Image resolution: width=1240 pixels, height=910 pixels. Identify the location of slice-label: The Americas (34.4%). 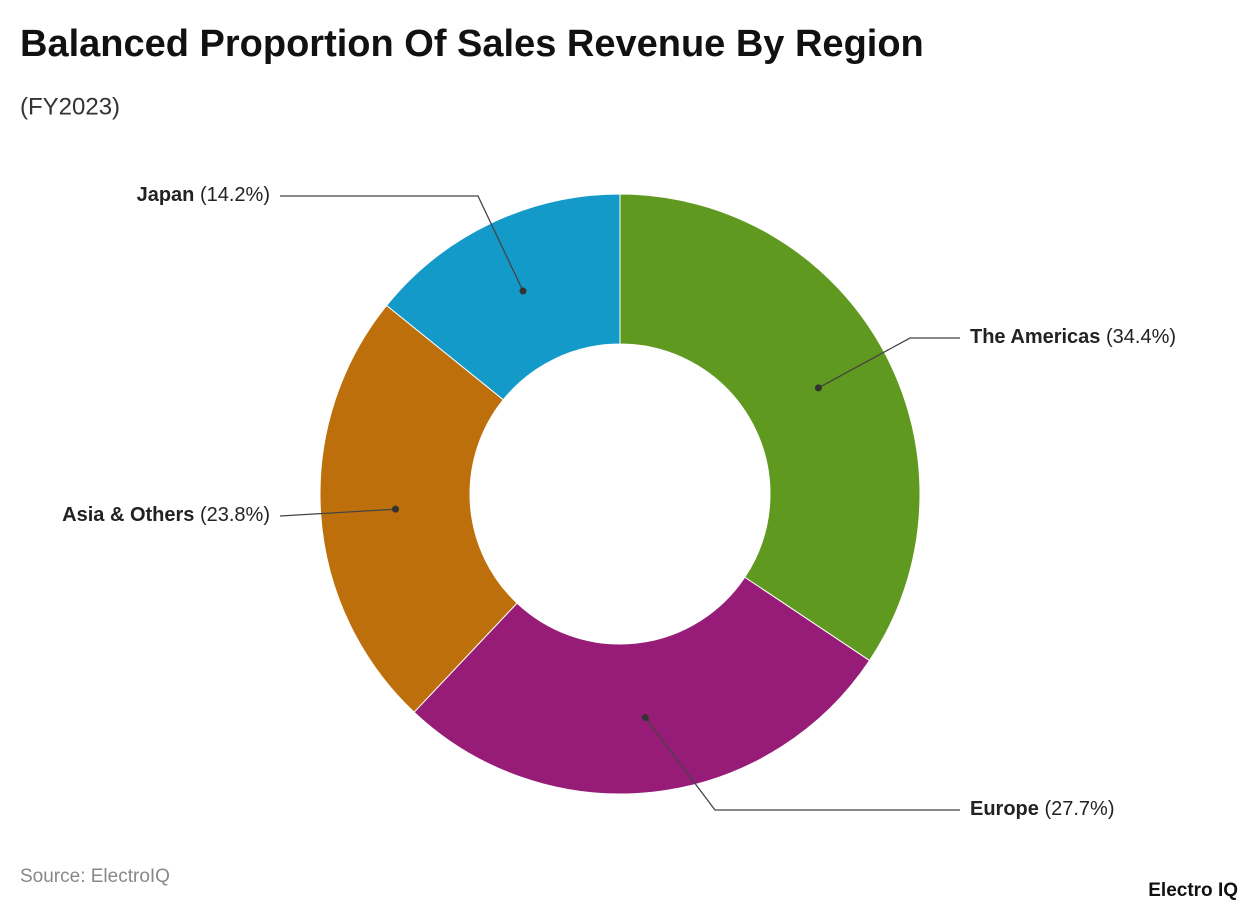
(1073, 337).